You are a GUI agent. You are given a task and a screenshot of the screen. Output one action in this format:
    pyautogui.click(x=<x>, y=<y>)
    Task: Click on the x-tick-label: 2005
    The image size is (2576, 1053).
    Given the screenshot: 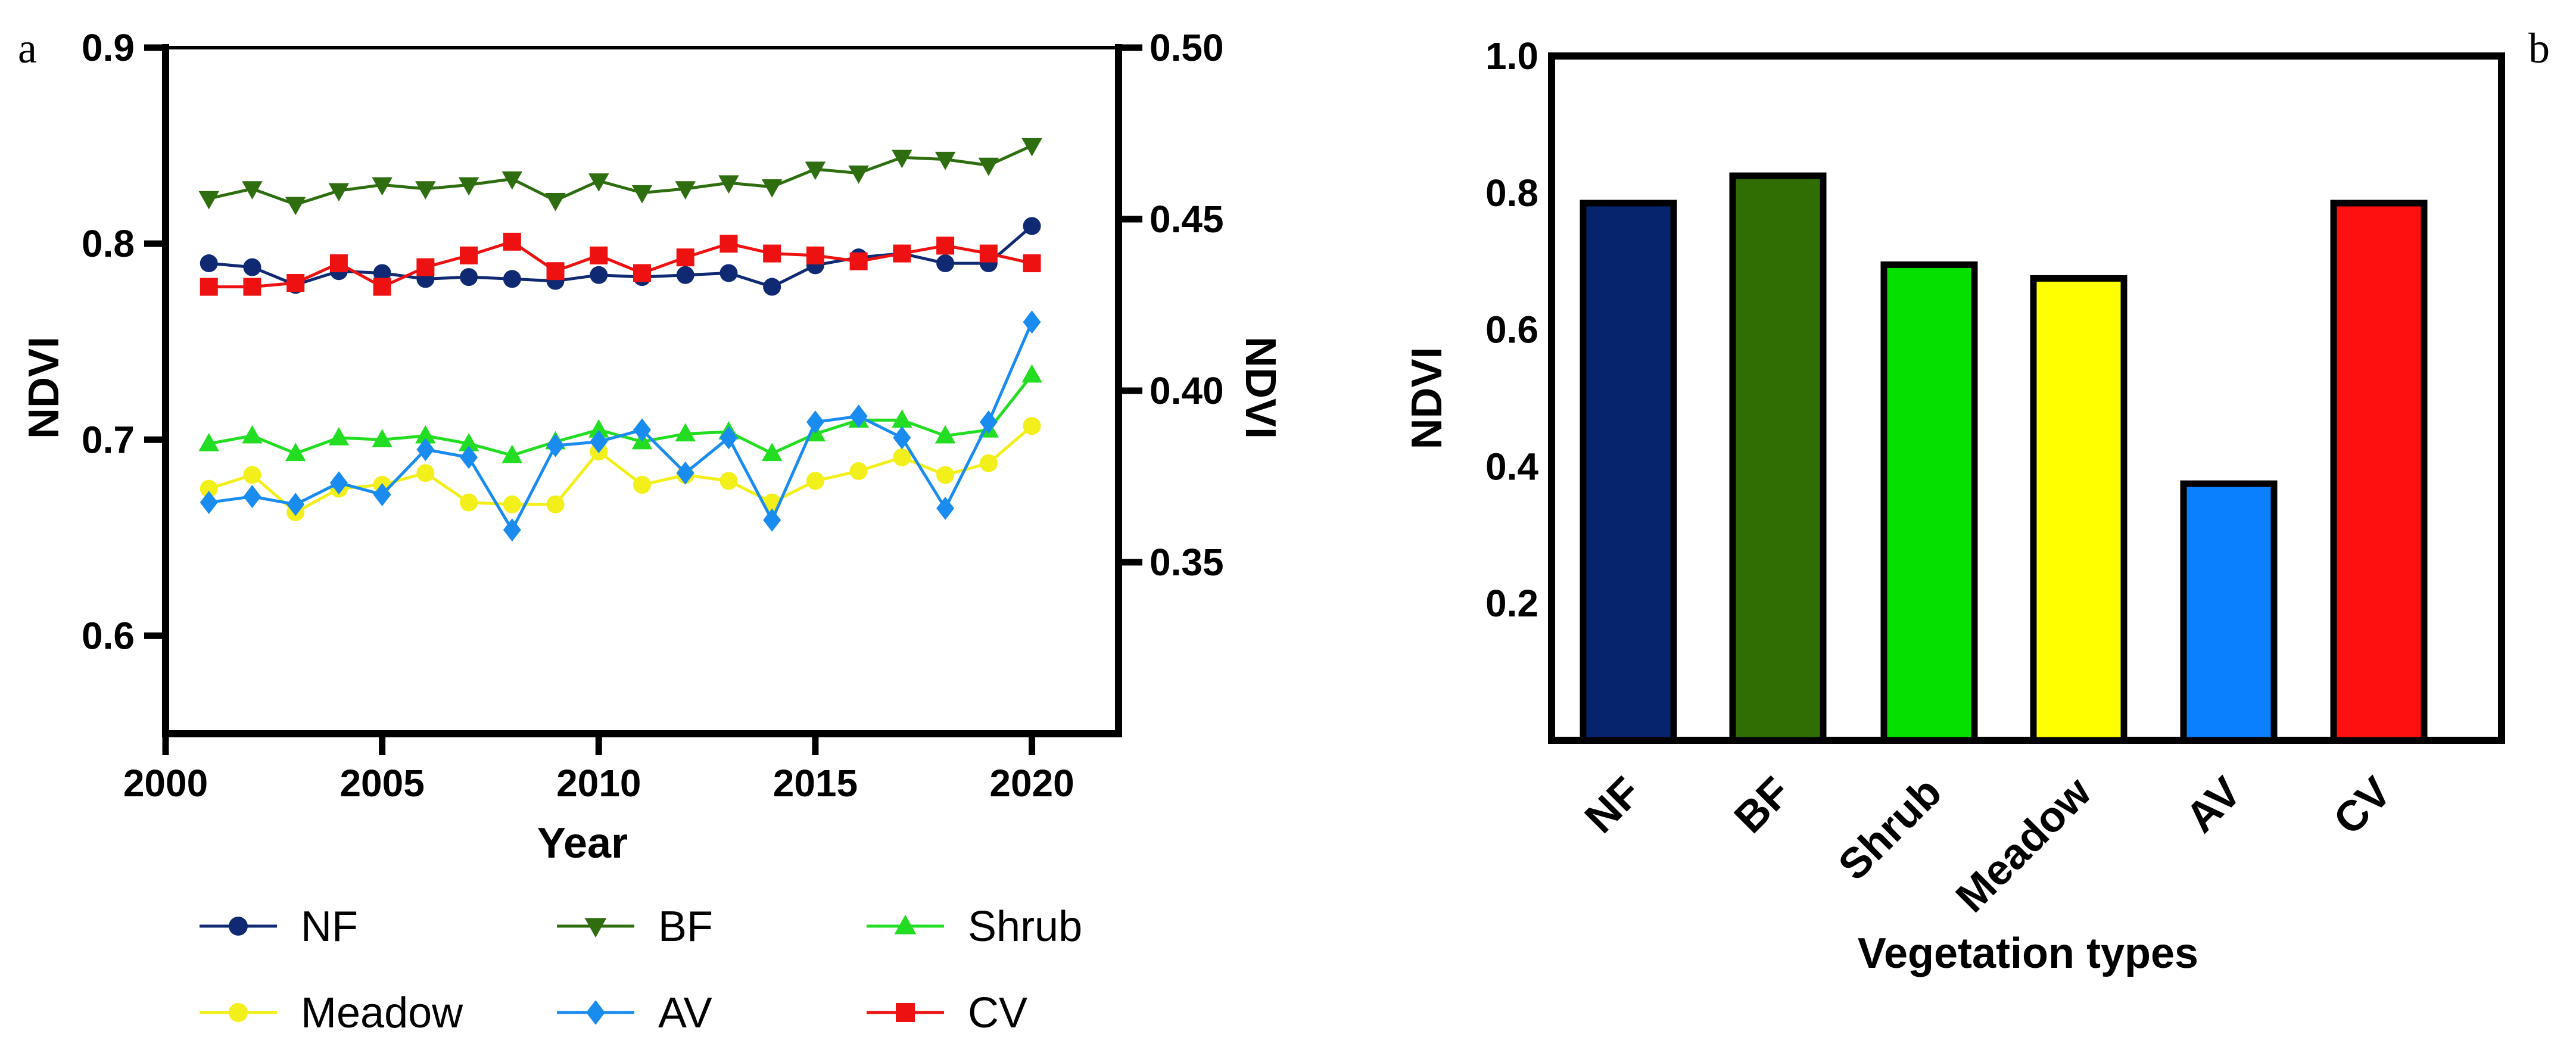 What is the action you would take?
    pyautogui.click(x=381, y=783)
    